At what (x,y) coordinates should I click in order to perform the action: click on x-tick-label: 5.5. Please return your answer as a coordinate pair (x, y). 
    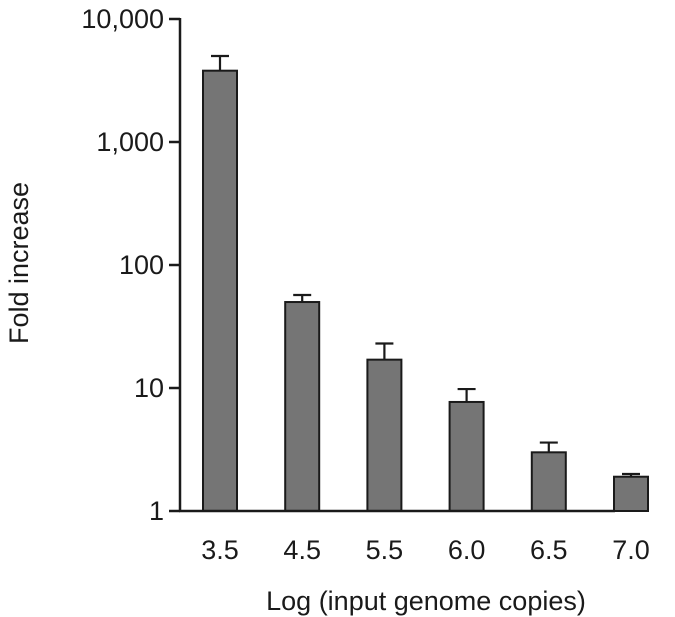
    Looking at the image, I should click on (385, 550).